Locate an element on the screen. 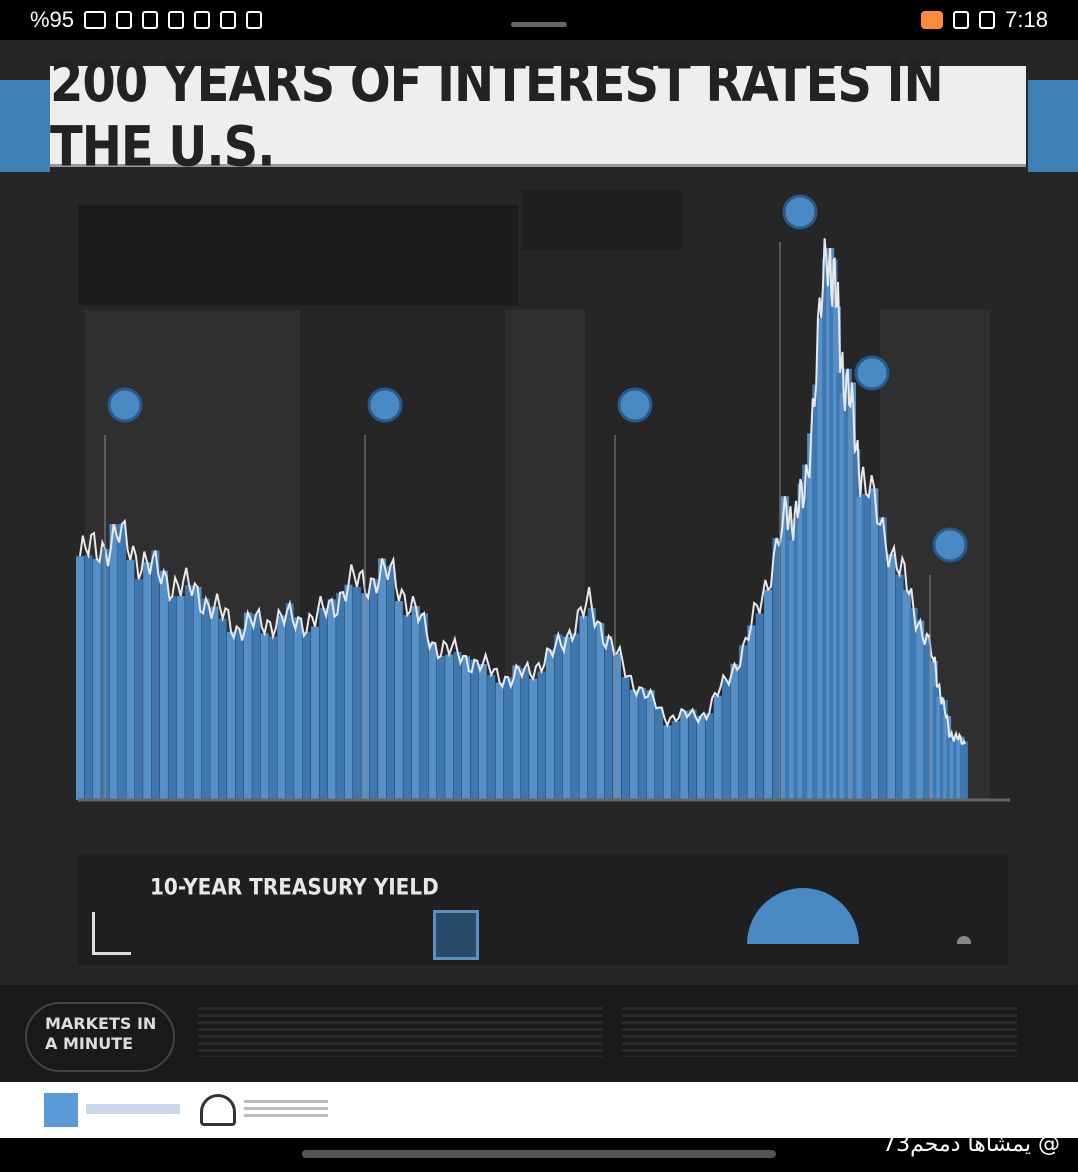  calendar-icon is located at coordinates (456, 935).